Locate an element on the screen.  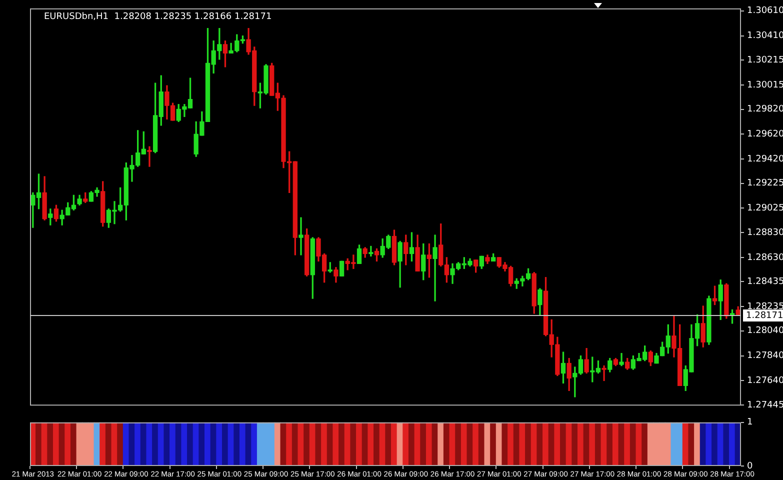
y-tick-label: 1.28235 is located at coordinates (765, 307).